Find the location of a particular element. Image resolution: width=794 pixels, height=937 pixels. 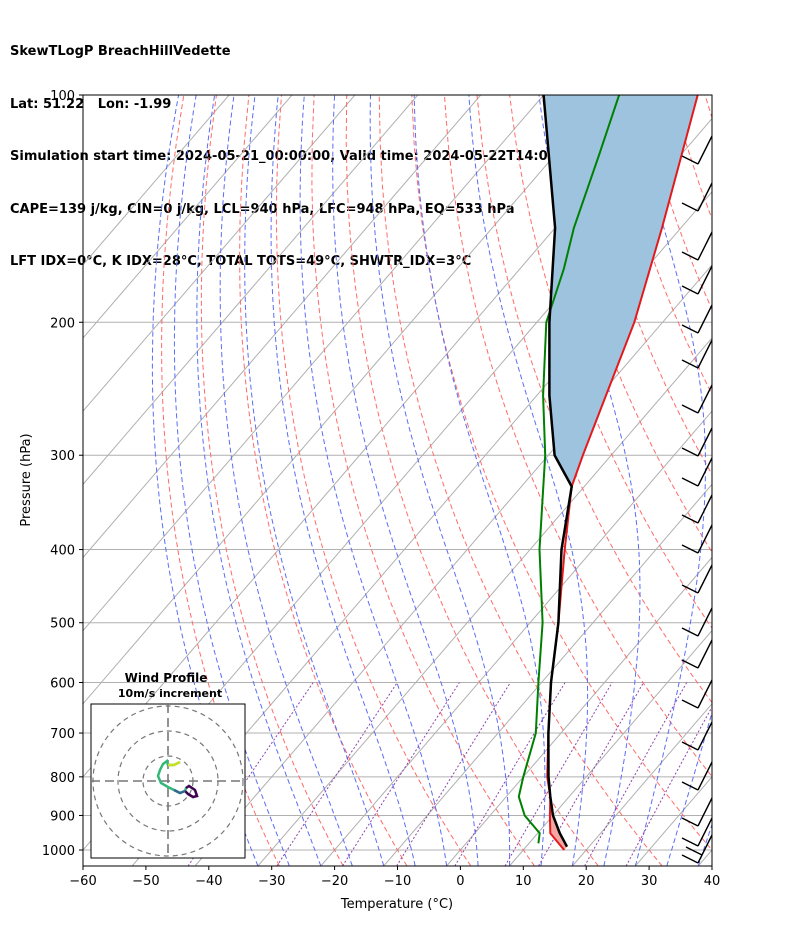

y-tick-label: 400 is located at coordinates (62, 551).